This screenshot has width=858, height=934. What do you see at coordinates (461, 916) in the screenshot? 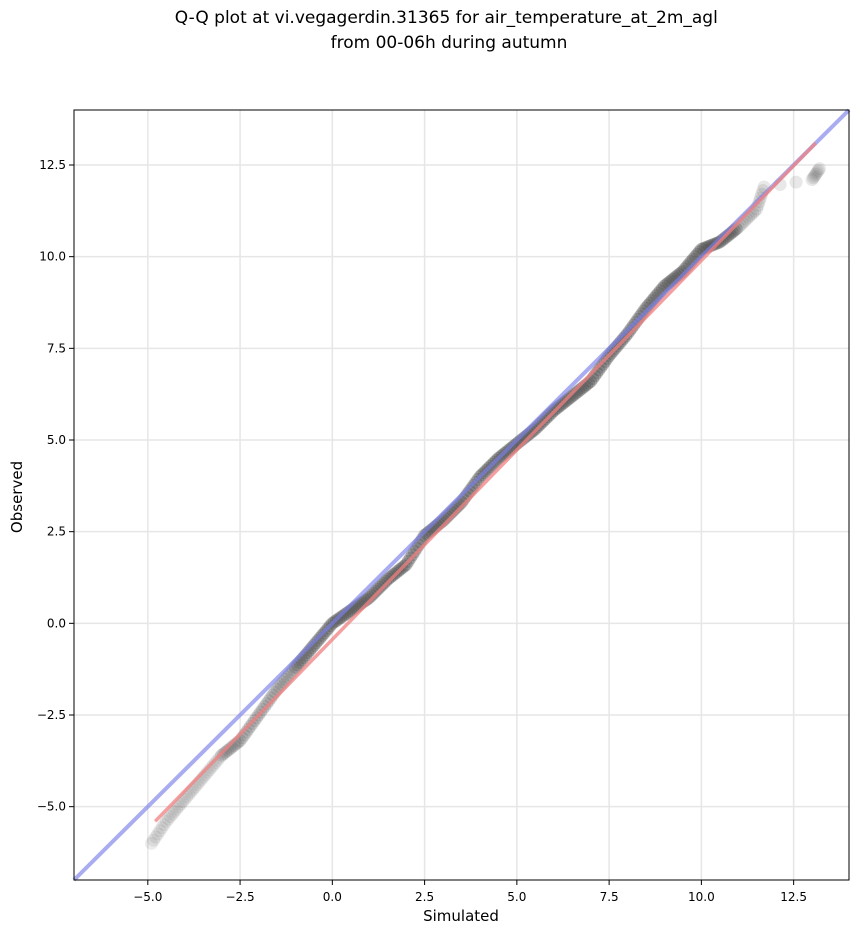
I see `x-axis-label: Simulated` at bounding box center [461, 916].